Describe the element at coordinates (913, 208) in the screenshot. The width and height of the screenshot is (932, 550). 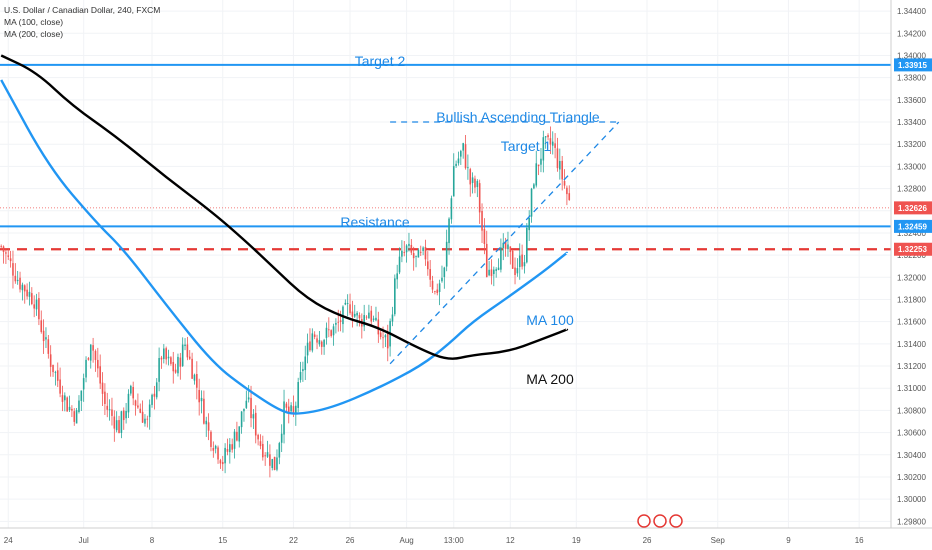
I see `last-price-price-tag` at that location.